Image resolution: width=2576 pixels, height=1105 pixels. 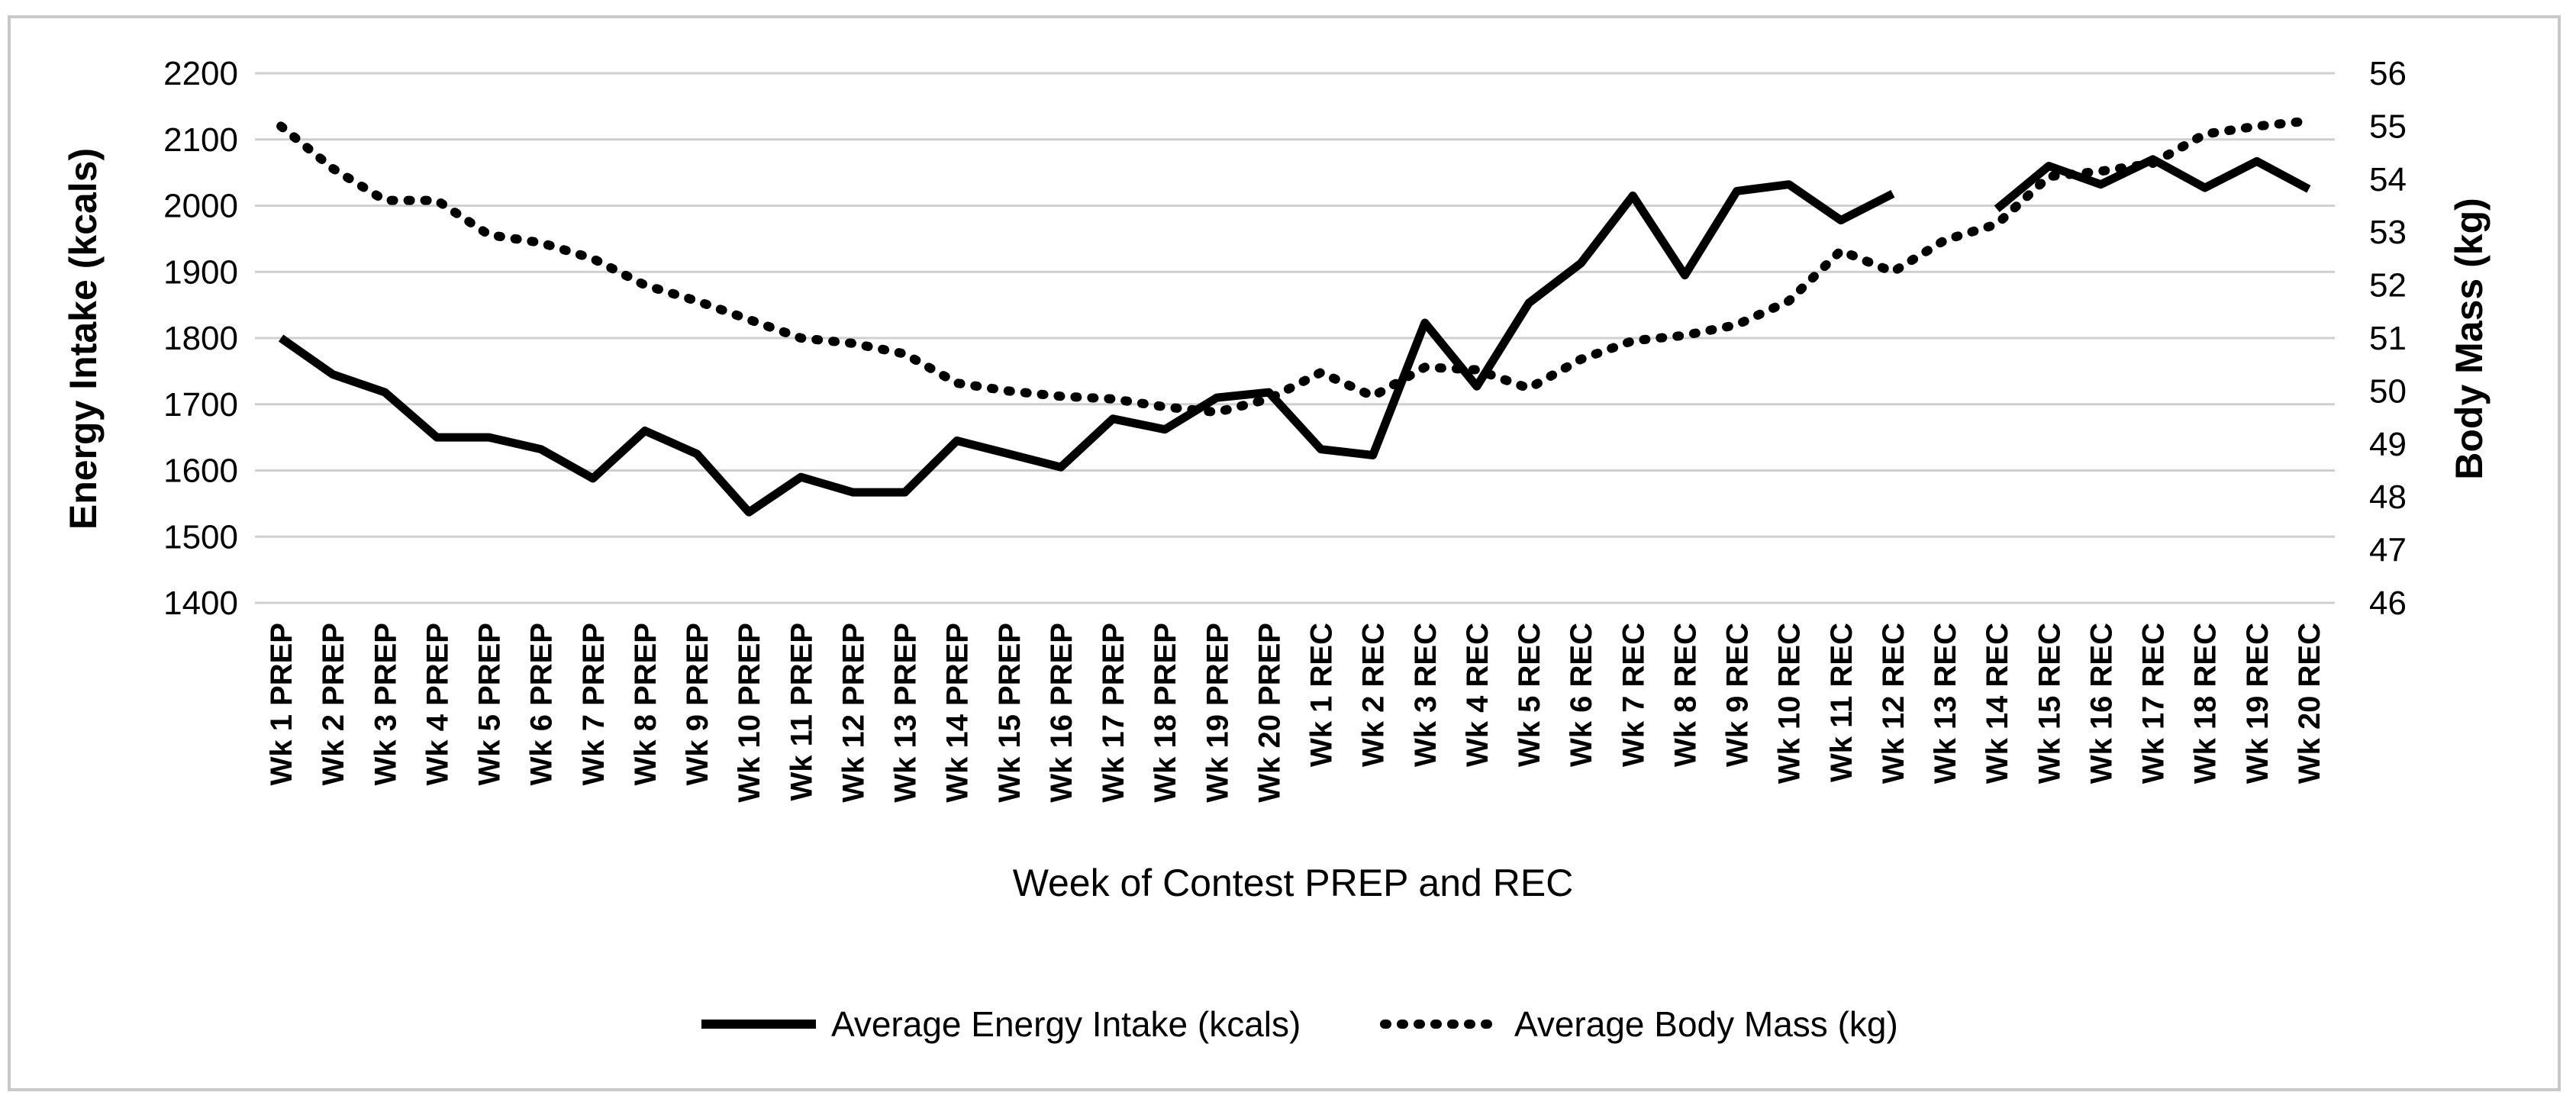 What do you see at coordinates (2049, 703) in the screenshot?
I see `x-tick-label: Wk 15 REC` at bounding box center [2049, 703].